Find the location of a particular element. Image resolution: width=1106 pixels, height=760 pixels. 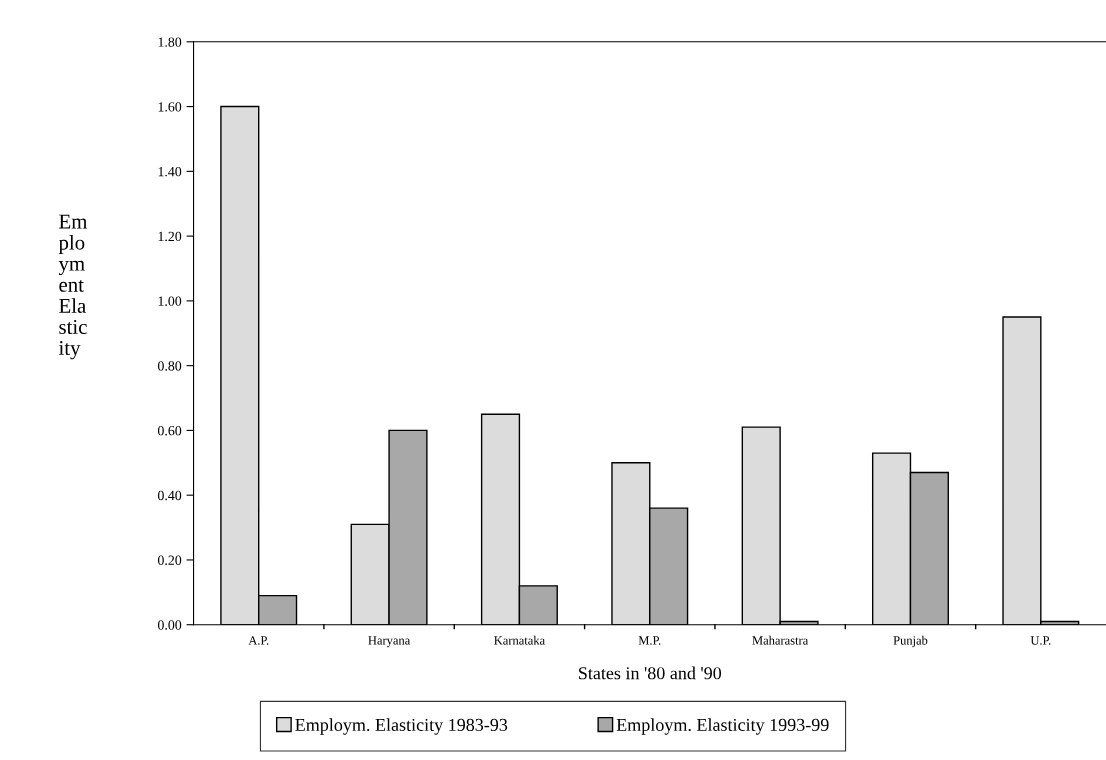

x-tick-label: U.P. is located at coordinates (1040, 640).